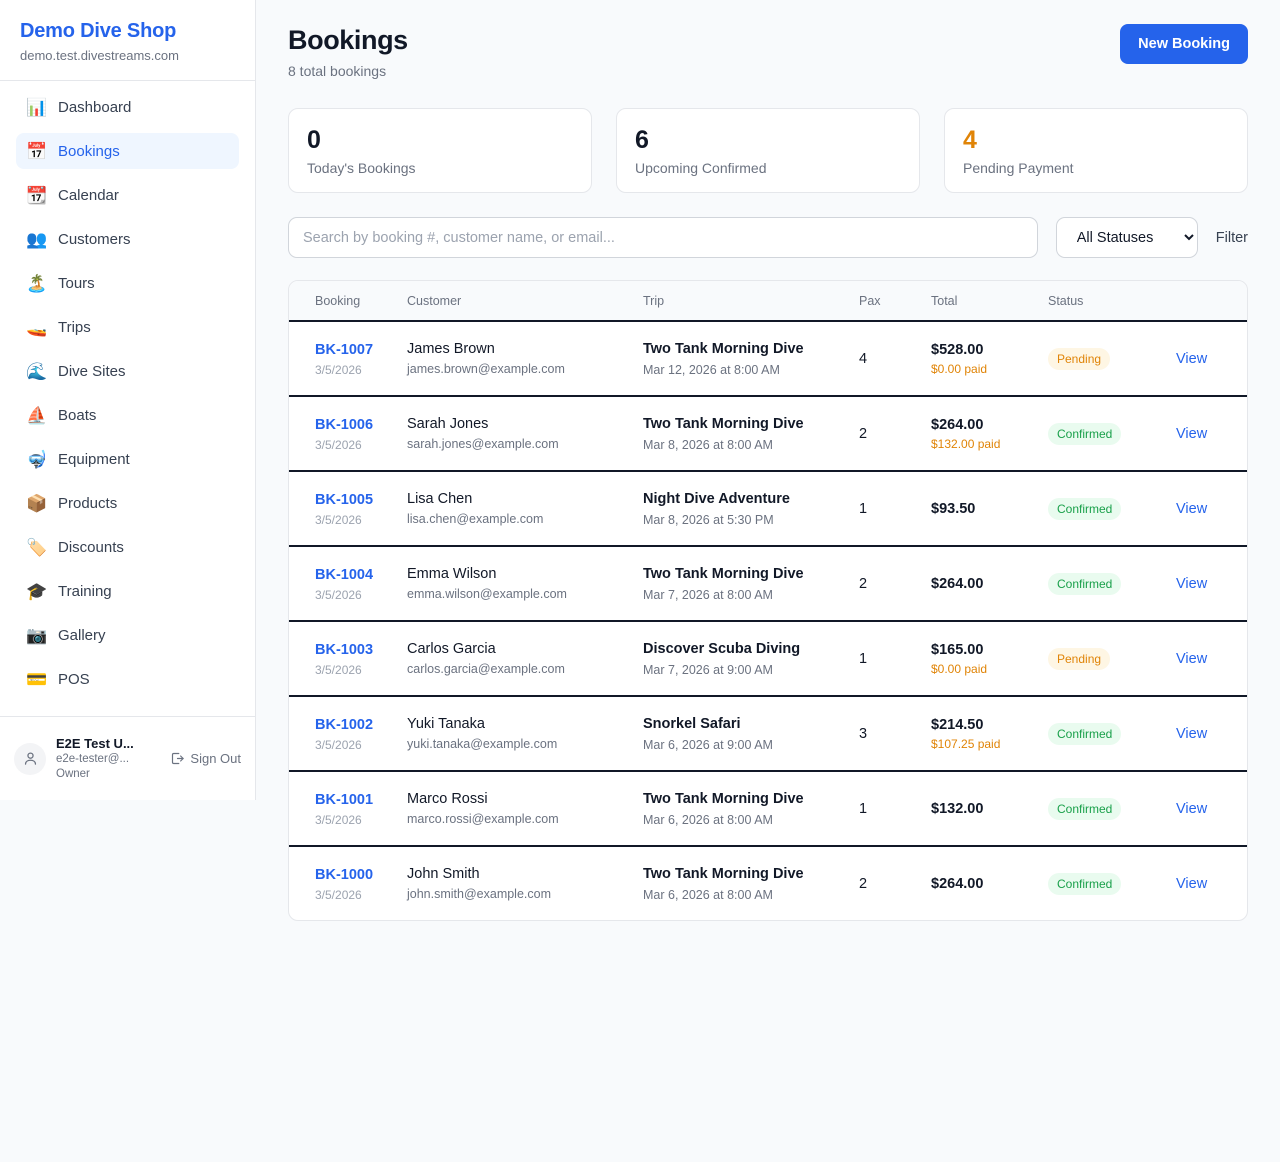 The height and width of the screenshot is (1162, 1280). I want to click on sidebar-item-bookings: 📅 Bookings, so click(127, 151).